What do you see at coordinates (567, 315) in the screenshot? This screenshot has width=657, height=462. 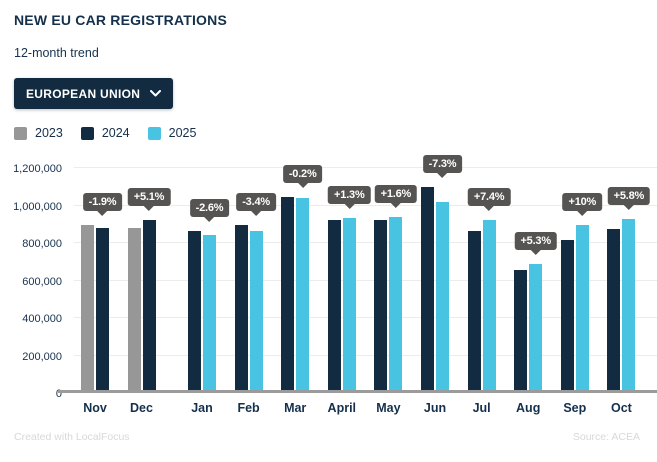 I see `bar-2024-sep` at bounding box center [567, 315].